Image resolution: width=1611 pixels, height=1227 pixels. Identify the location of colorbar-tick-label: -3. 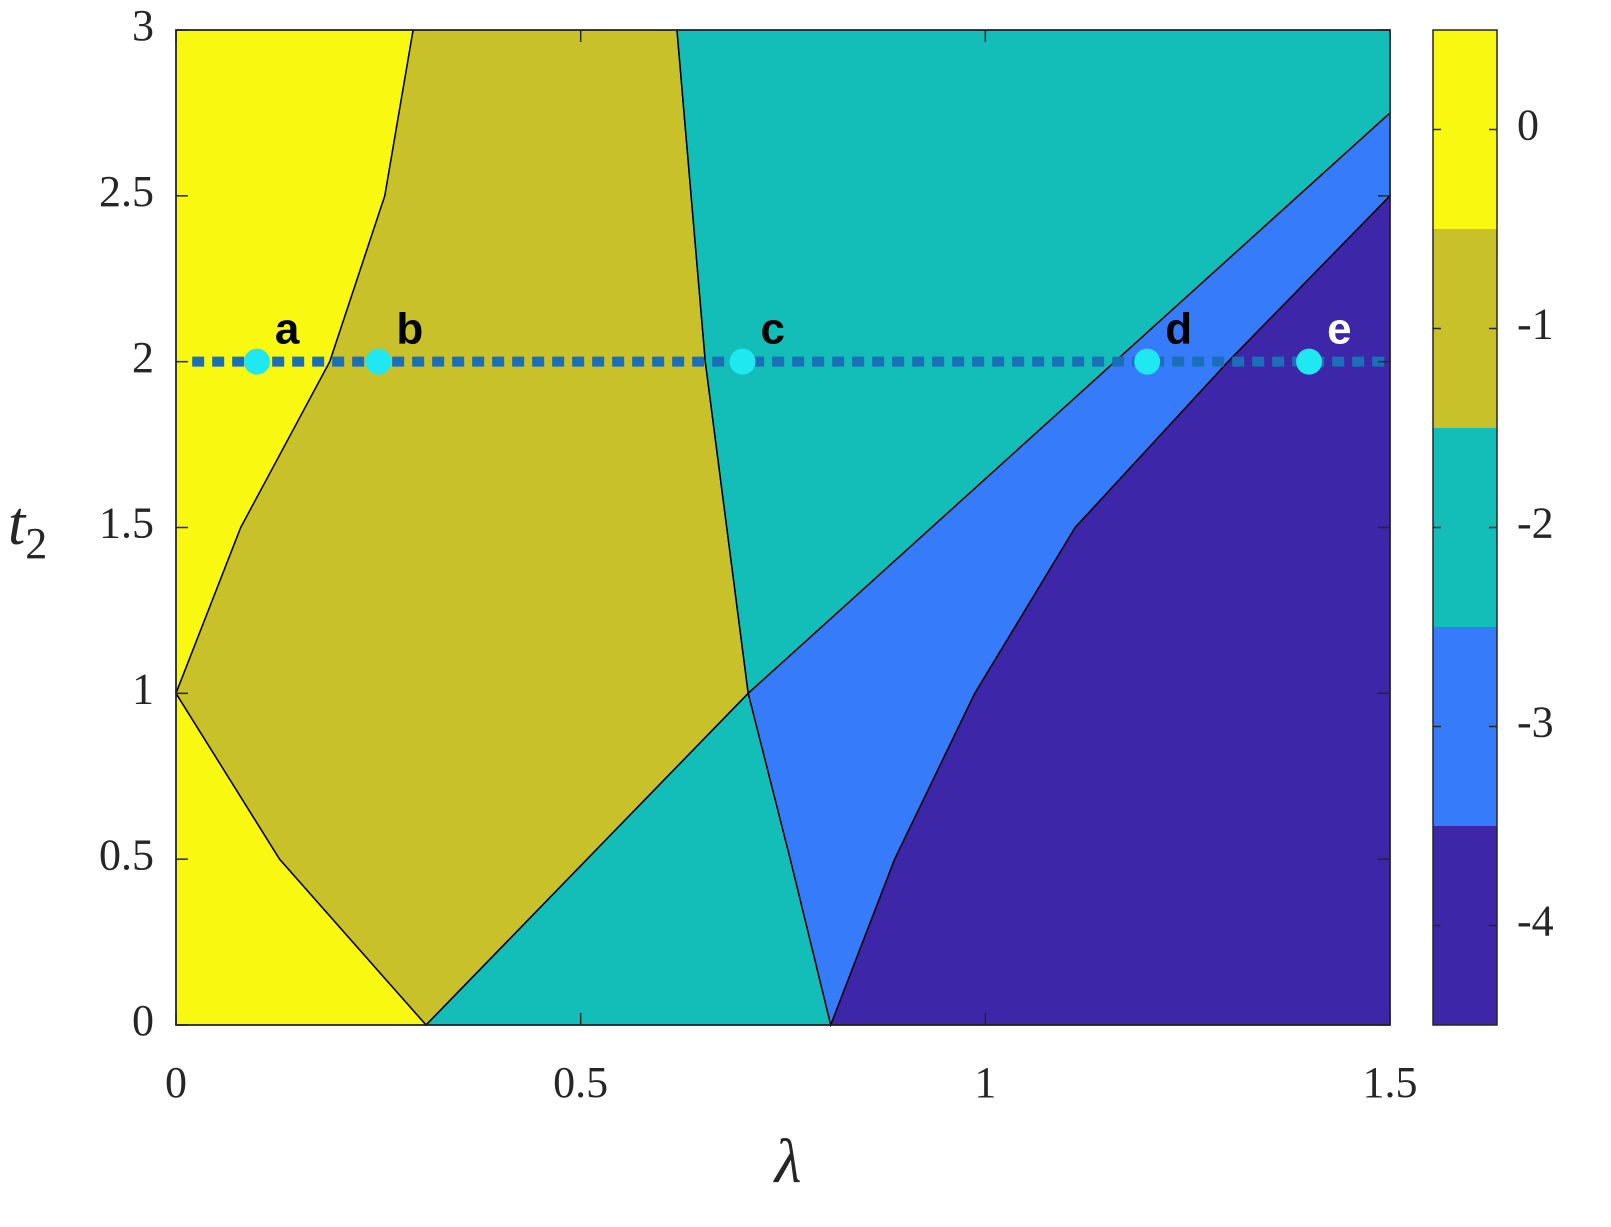
(1535, 722).